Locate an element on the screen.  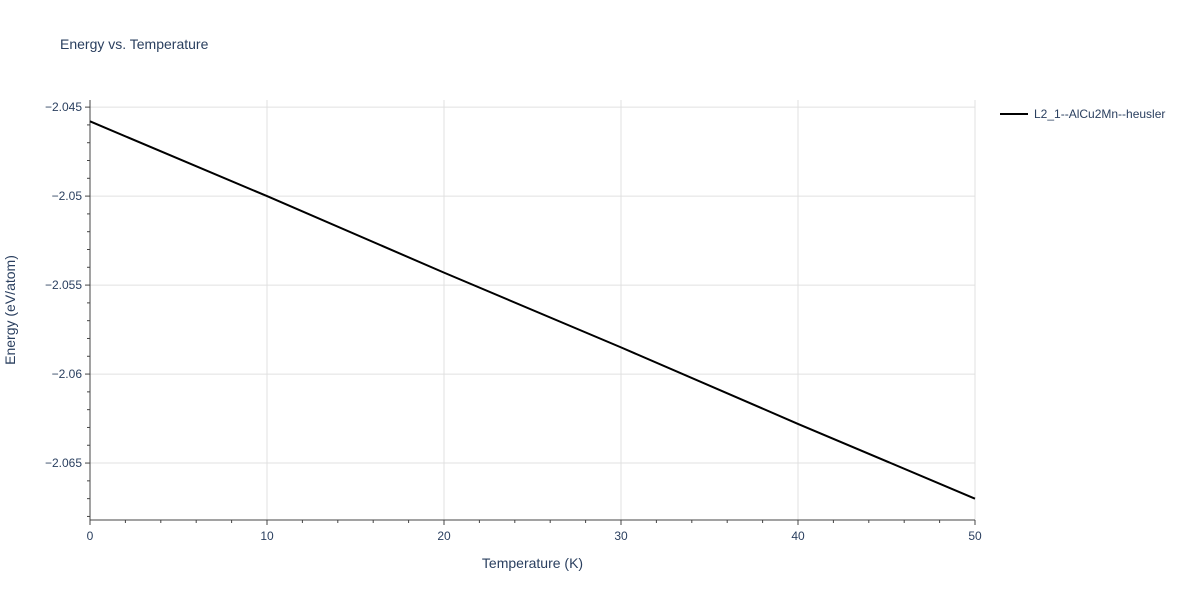
x-tick-label: 20 is located at coordinates (444, 536).